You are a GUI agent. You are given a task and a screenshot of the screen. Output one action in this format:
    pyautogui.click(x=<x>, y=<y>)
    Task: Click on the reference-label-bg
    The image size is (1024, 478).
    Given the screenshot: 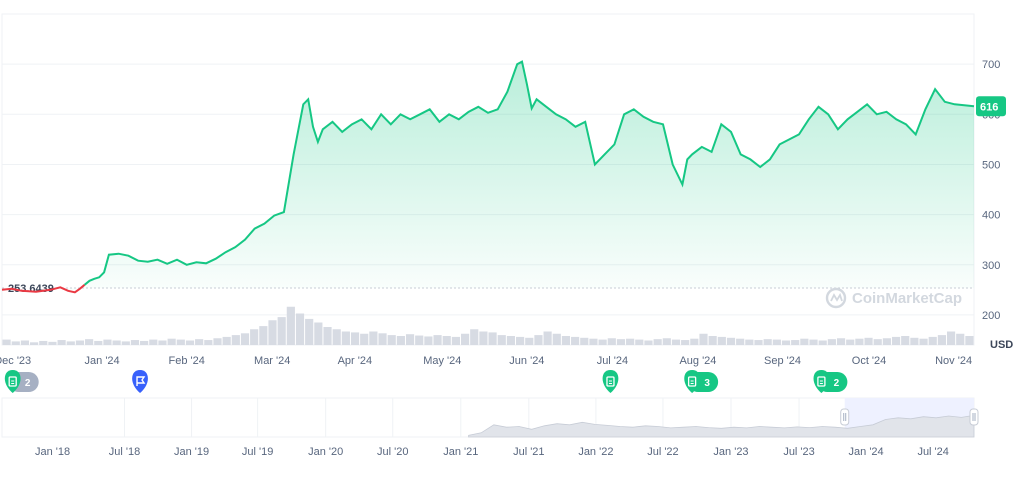 What is the action you would take?
    pyautogui.click(x=33, y=288)
    